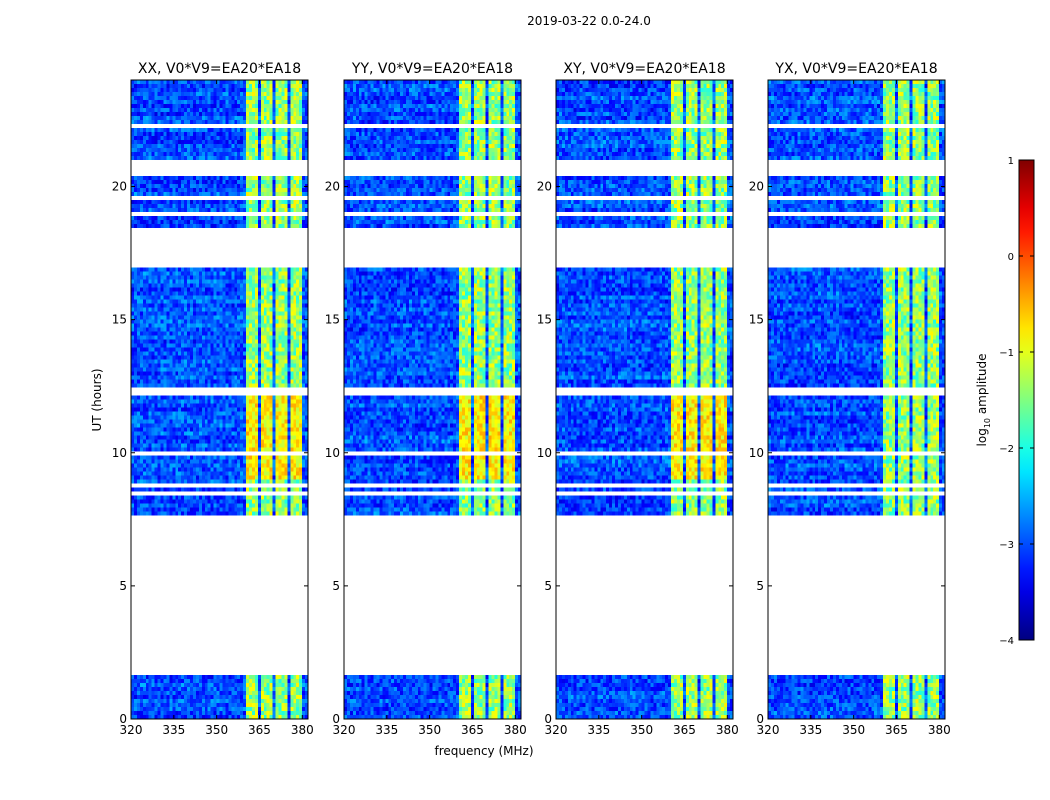 The image size is (1050, 800). Describe the element at coordinates (1011, 161) in the screenshot. I see `colorbar-tick-label: 1` at that location.